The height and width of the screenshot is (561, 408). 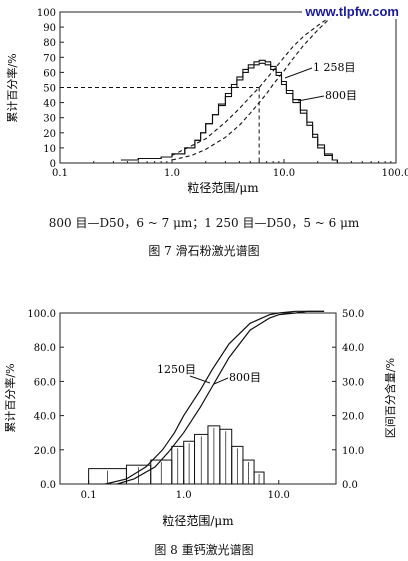 What do you see at coordinates (49, 43) in the screenshot?
I see `fig7-ytick-label: 80` at bounding box center [49, 43].